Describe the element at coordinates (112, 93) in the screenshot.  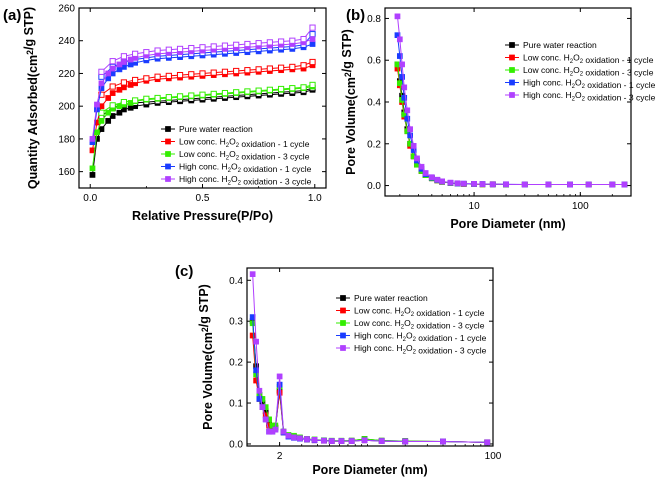
I see `data-point-low1-adsorption` at that location.